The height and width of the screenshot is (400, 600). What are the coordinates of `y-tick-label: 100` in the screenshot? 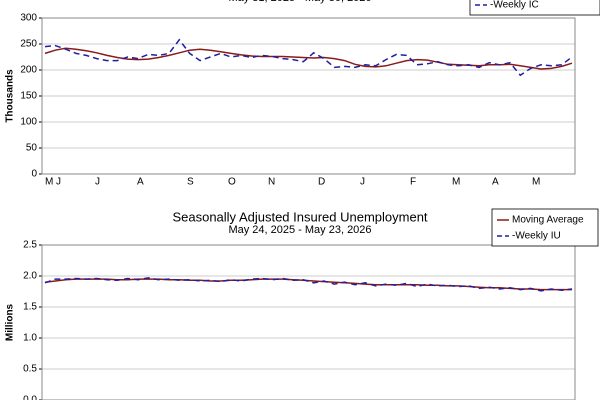 It's located at (28, 122).